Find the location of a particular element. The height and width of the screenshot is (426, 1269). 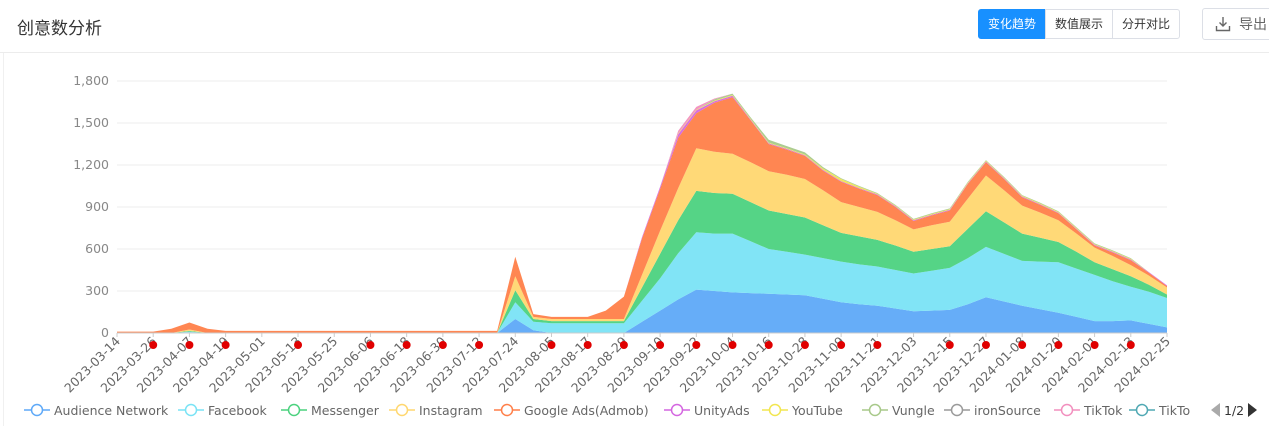

legend-label: YouTube is located at coordinates (817, 410).